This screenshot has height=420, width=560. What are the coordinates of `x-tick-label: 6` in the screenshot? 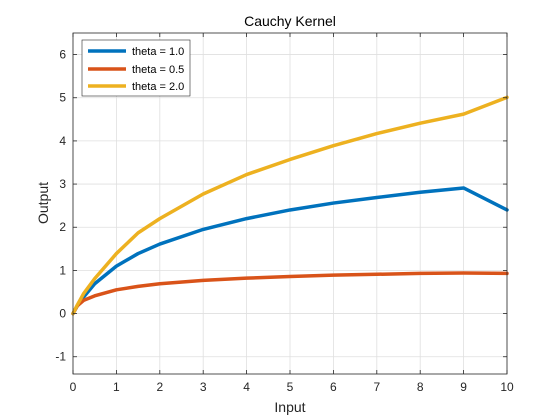 It's located at (333, 387).